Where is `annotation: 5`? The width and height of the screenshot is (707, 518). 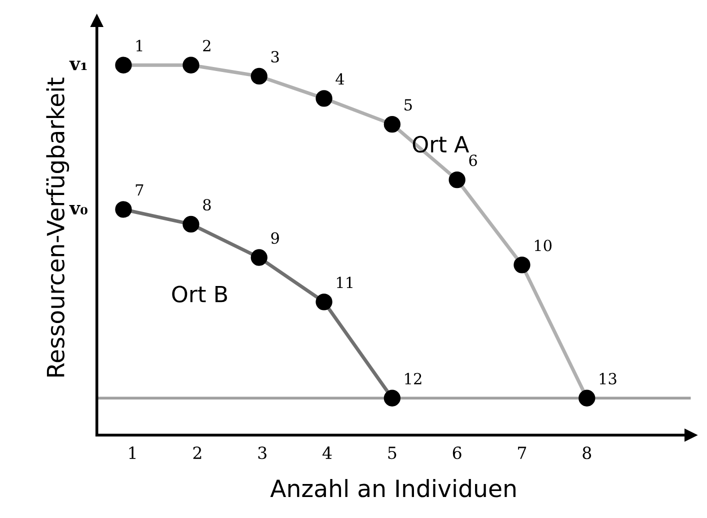 annotation: 5 is located at coordinates (408, 105).